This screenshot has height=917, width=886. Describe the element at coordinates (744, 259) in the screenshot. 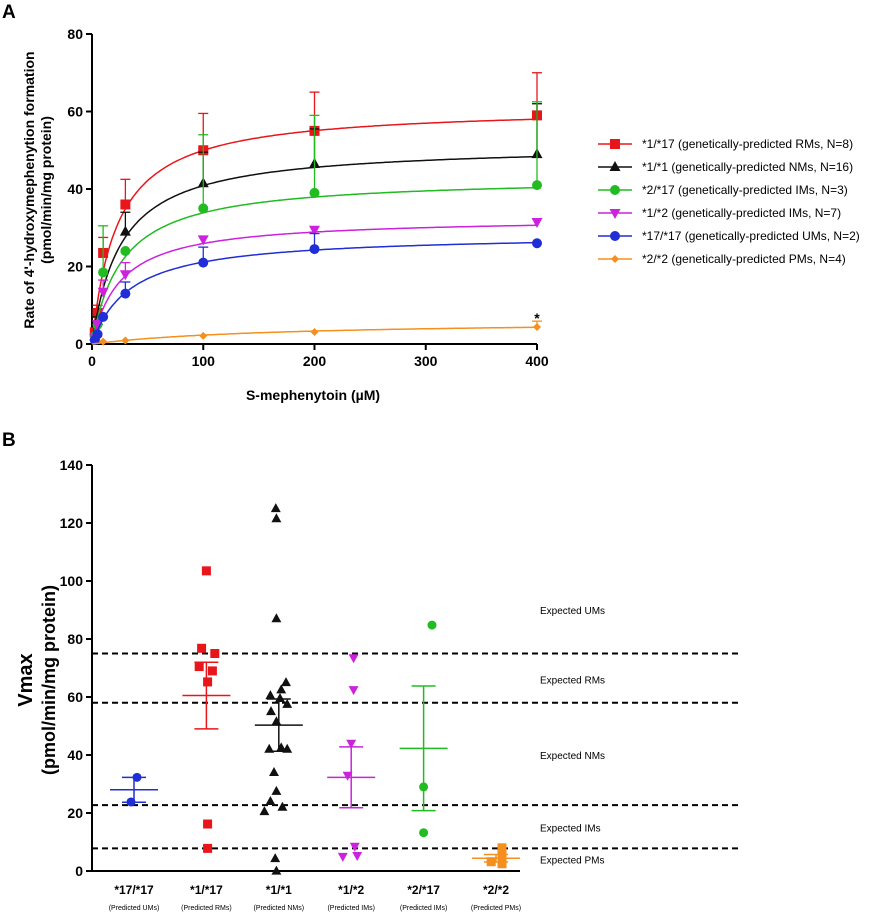

I see `kinetics-legend-label: *2/*2 (genetically-predicted PMs, N=4)` at that location.